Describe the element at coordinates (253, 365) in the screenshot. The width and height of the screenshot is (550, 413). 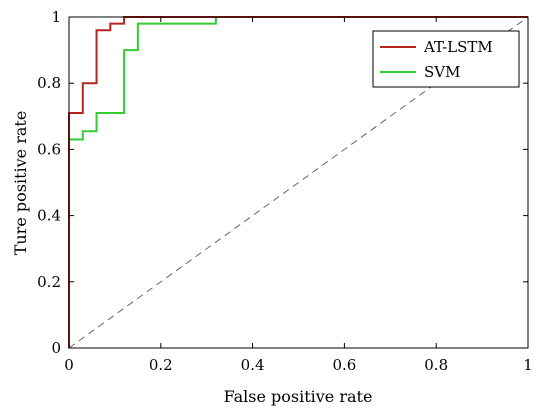
I see `x-tick-label: 0.4` at that location.